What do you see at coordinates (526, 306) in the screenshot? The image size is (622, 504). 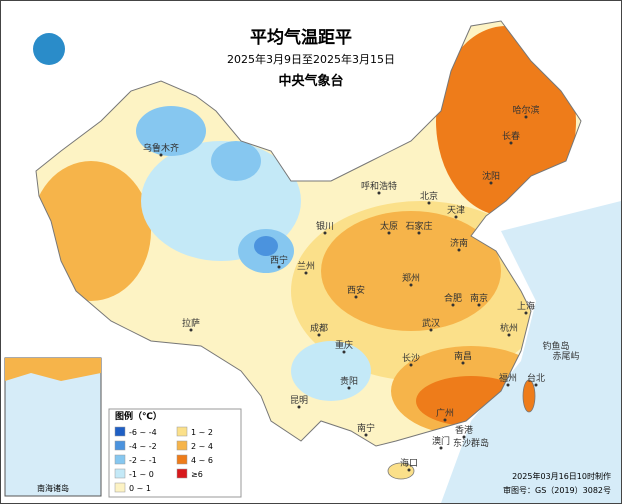 I see `city-label: 上海` at bounding box center [526, 306].